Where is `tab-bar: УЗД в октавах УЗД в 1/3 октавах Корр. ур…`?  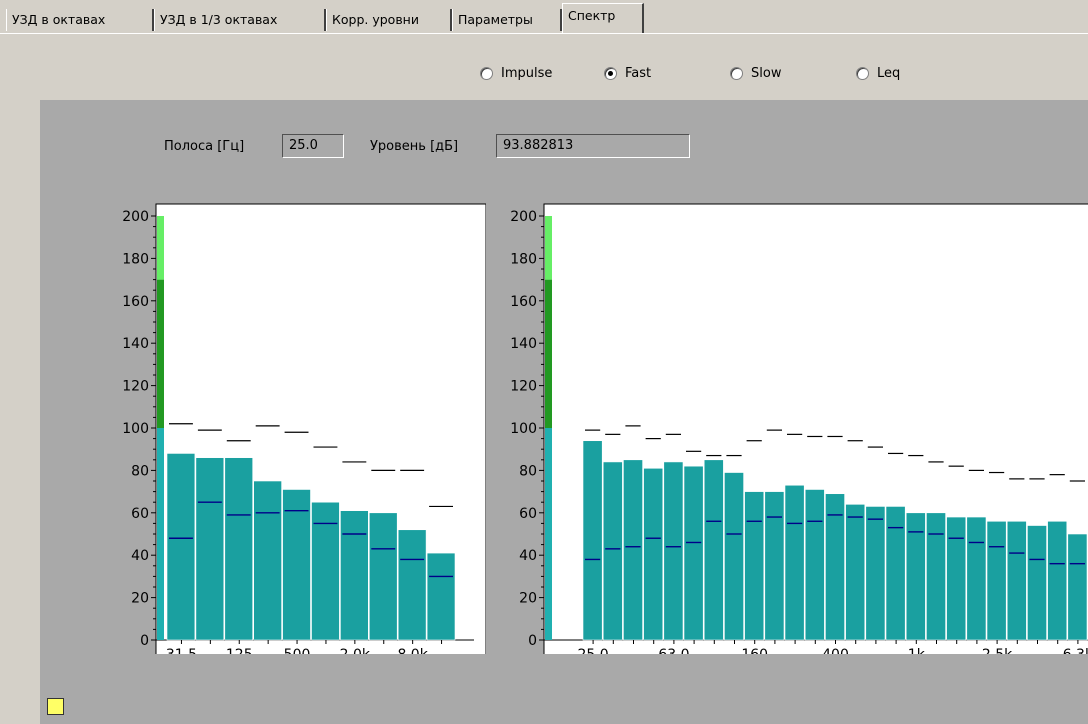
tab-bar: УЗД в октавах УЗД в 1/3 октавах Корр. ур… is located at coordinates (544, 17).